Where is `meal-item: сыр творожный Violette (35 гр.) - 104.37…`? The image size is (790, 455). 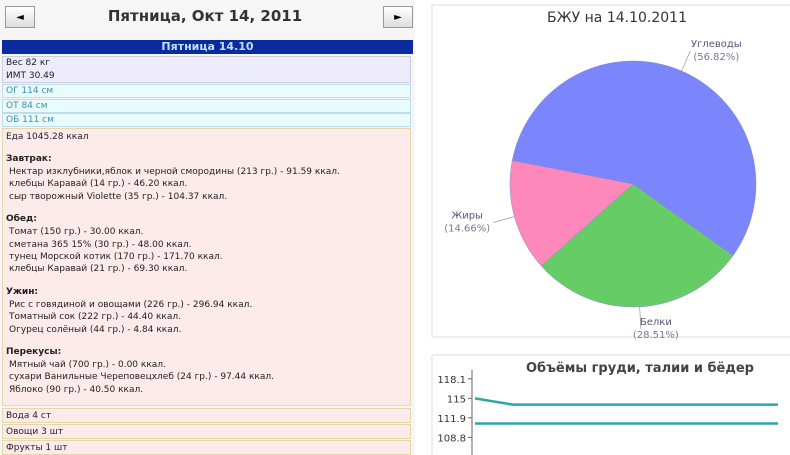
meal-item: сыр творожный Violette (35 гр.) - 104.37… is located at coordinates (118, 196).